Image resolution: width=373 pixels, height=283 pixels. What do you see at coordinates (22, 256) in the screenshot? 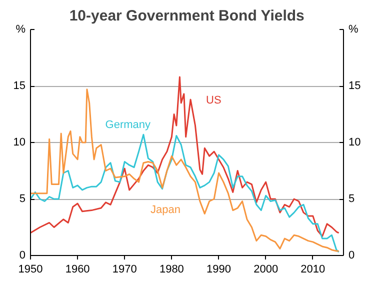
I see `y-tick-label: 0` at bounding box center [22, 256].